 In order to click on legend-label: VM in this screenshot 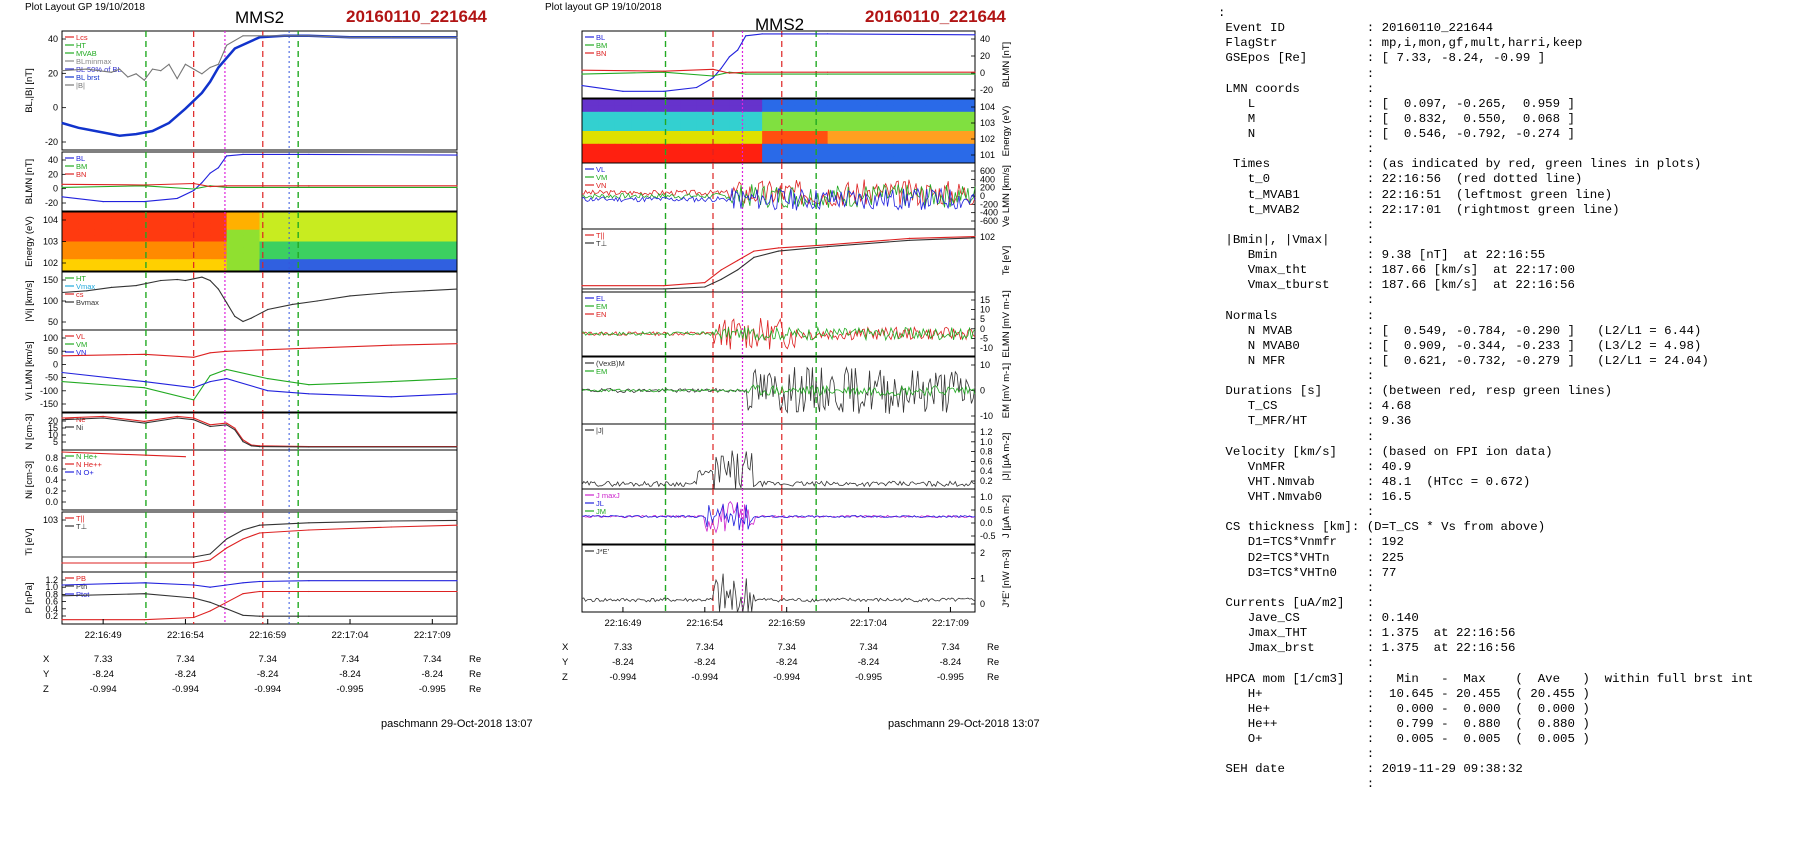, I will do `click(601, 177)`.